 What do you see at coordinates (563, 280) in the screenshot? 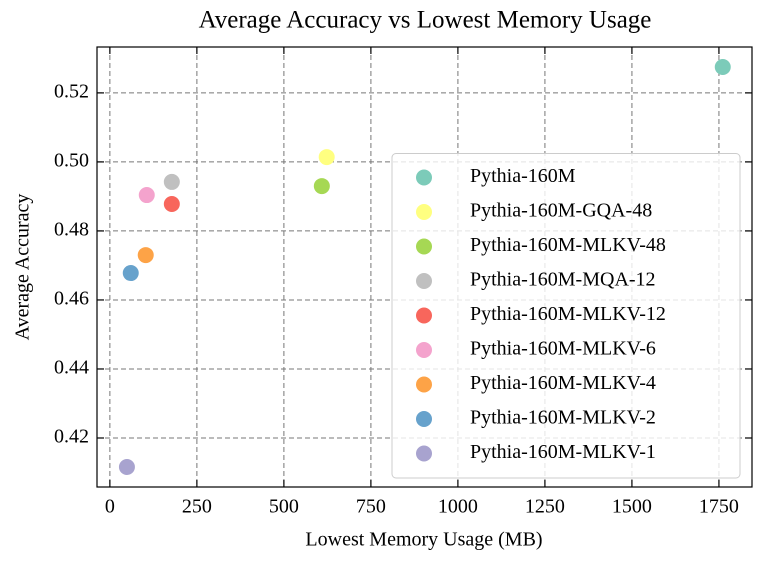
I see `legend-label: Pythia-160M-MQA-12` at bounding box center [563, 280].